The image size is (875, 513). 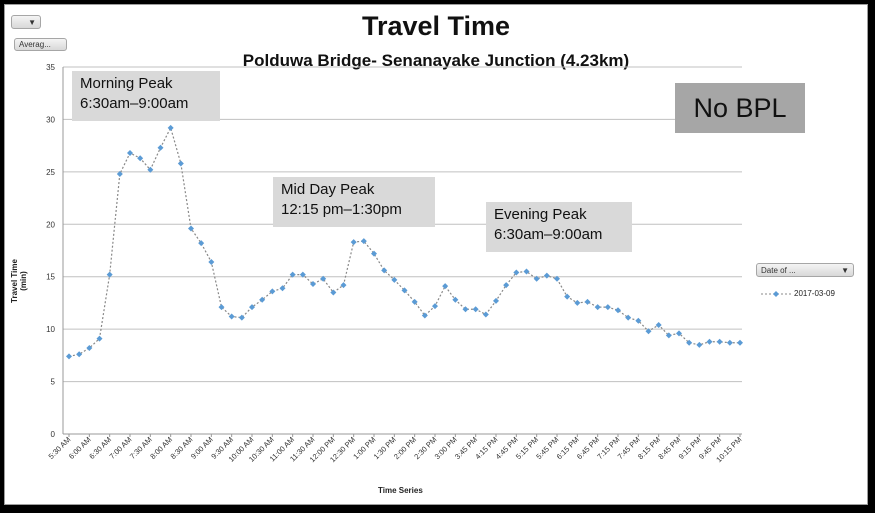 What do you see at coordinates (19, 281) in the screenshot?
I see `y-axis-label: Travel Time (min)` at bounding box center [19, 281].